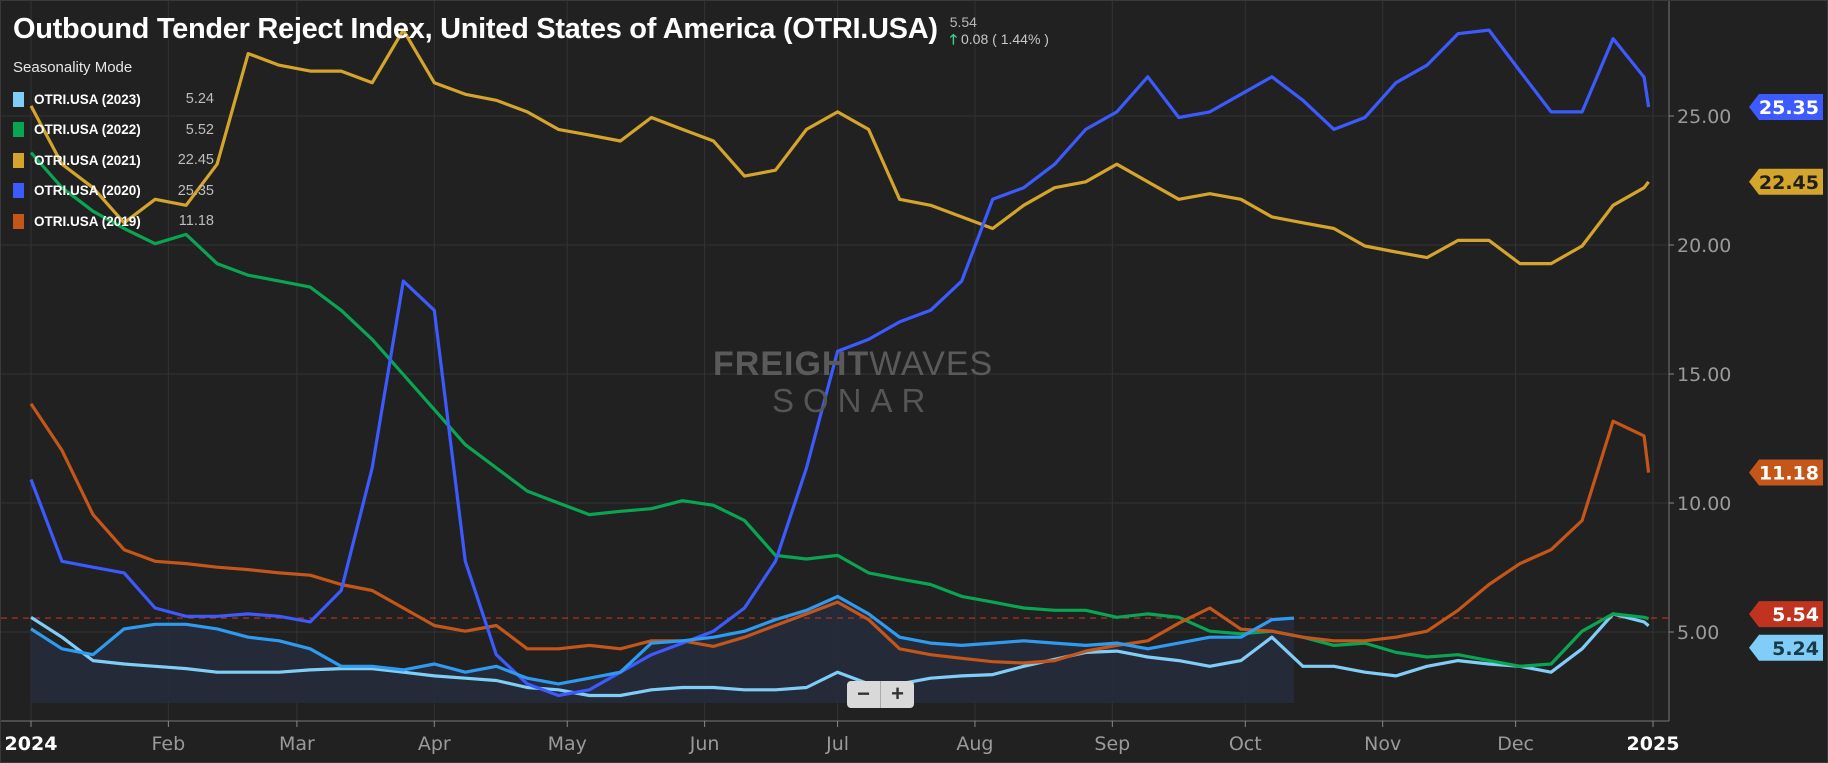  Describe the element at coordinates (31, 744) in the screenshot. I see `x-tick-label: 2024` at that location.